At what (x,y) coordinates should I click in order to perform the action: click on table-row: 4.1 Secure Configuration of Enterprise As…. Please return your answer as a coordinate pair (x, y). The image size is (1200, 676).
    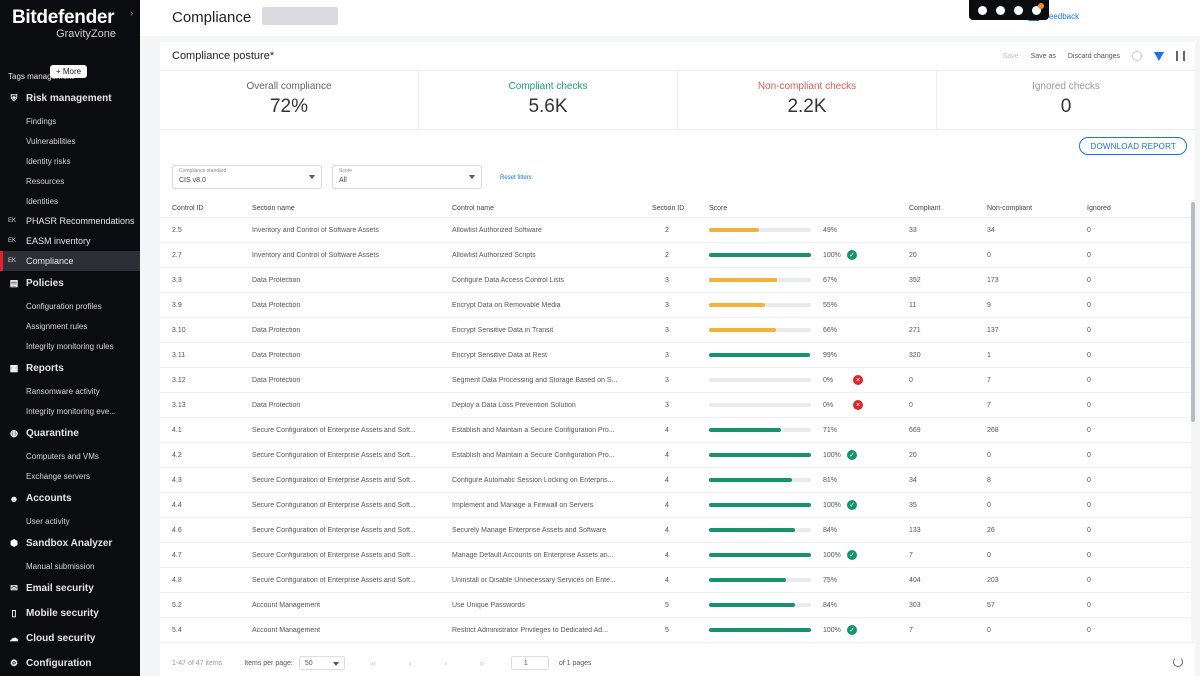
    Looking at the image, I should click on (677, 430).